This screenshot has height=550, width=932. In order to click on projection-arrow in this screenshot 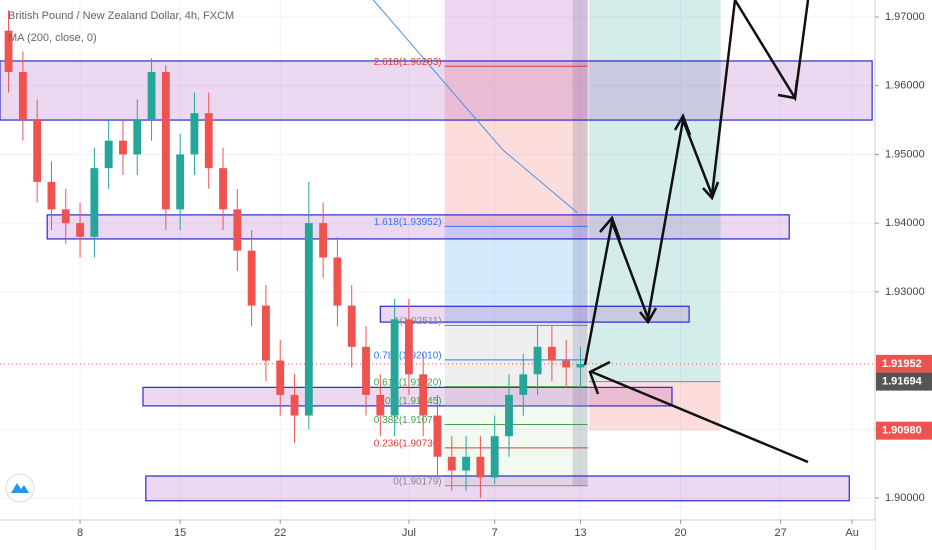, I will do `click(660, 183)`.